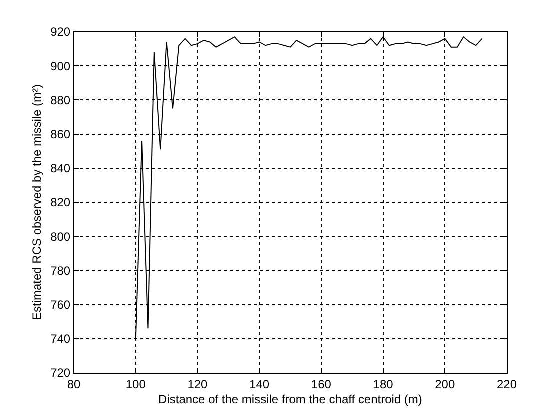 The image size is (560, 420). I want to click on x-tick-label: 120, so click(198, 384).